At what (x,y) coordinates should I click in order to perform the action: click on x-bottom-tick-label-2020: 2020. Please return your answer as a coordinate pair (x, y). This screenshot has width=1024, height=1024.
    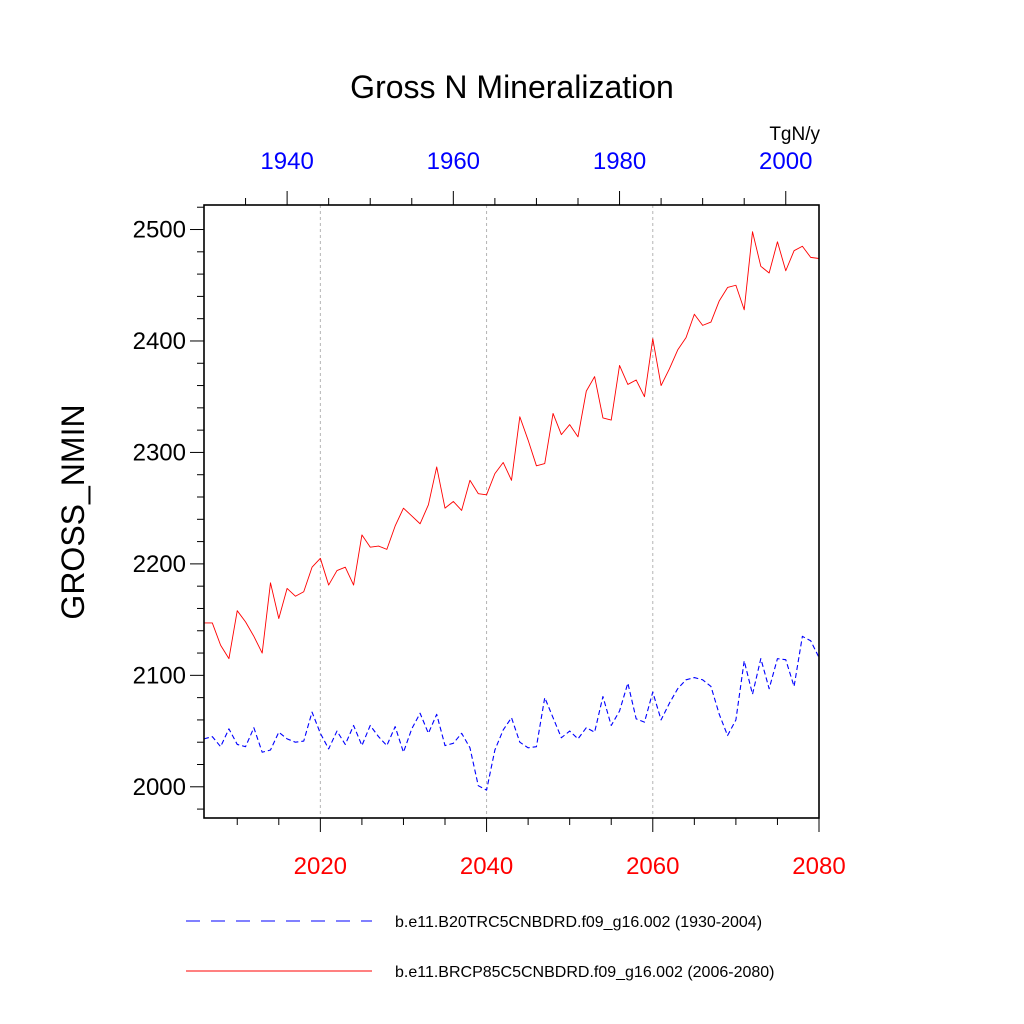
    Looking at the image, I should click on (320, 866).